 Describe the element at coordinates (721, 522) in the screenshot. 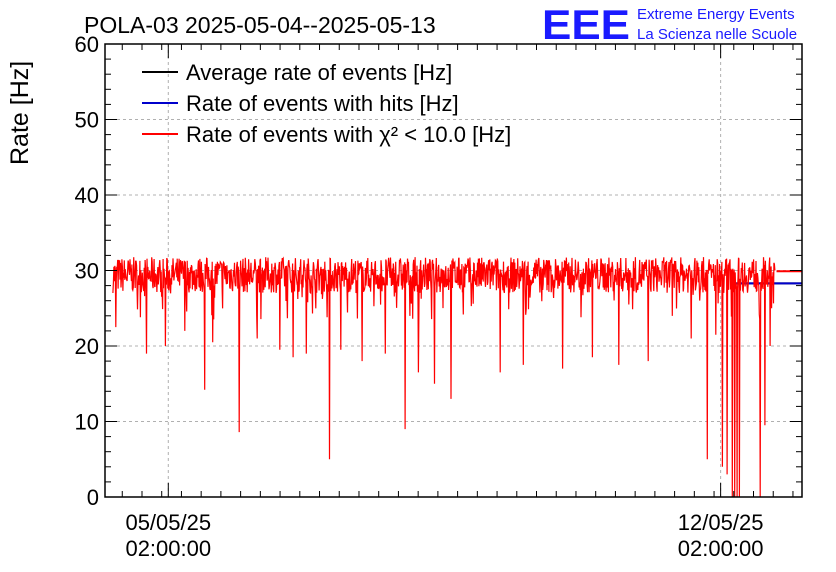

I see `x-tick-label-date: 12/05/25` at that location.